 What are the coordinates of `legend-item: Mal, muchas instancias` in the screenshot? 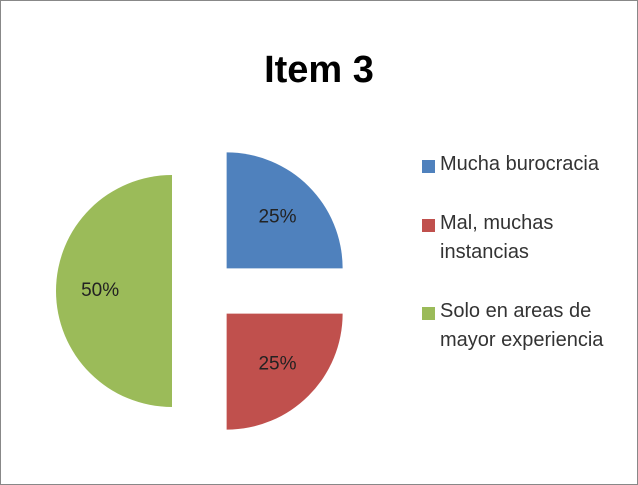 It's located at (523, 238).